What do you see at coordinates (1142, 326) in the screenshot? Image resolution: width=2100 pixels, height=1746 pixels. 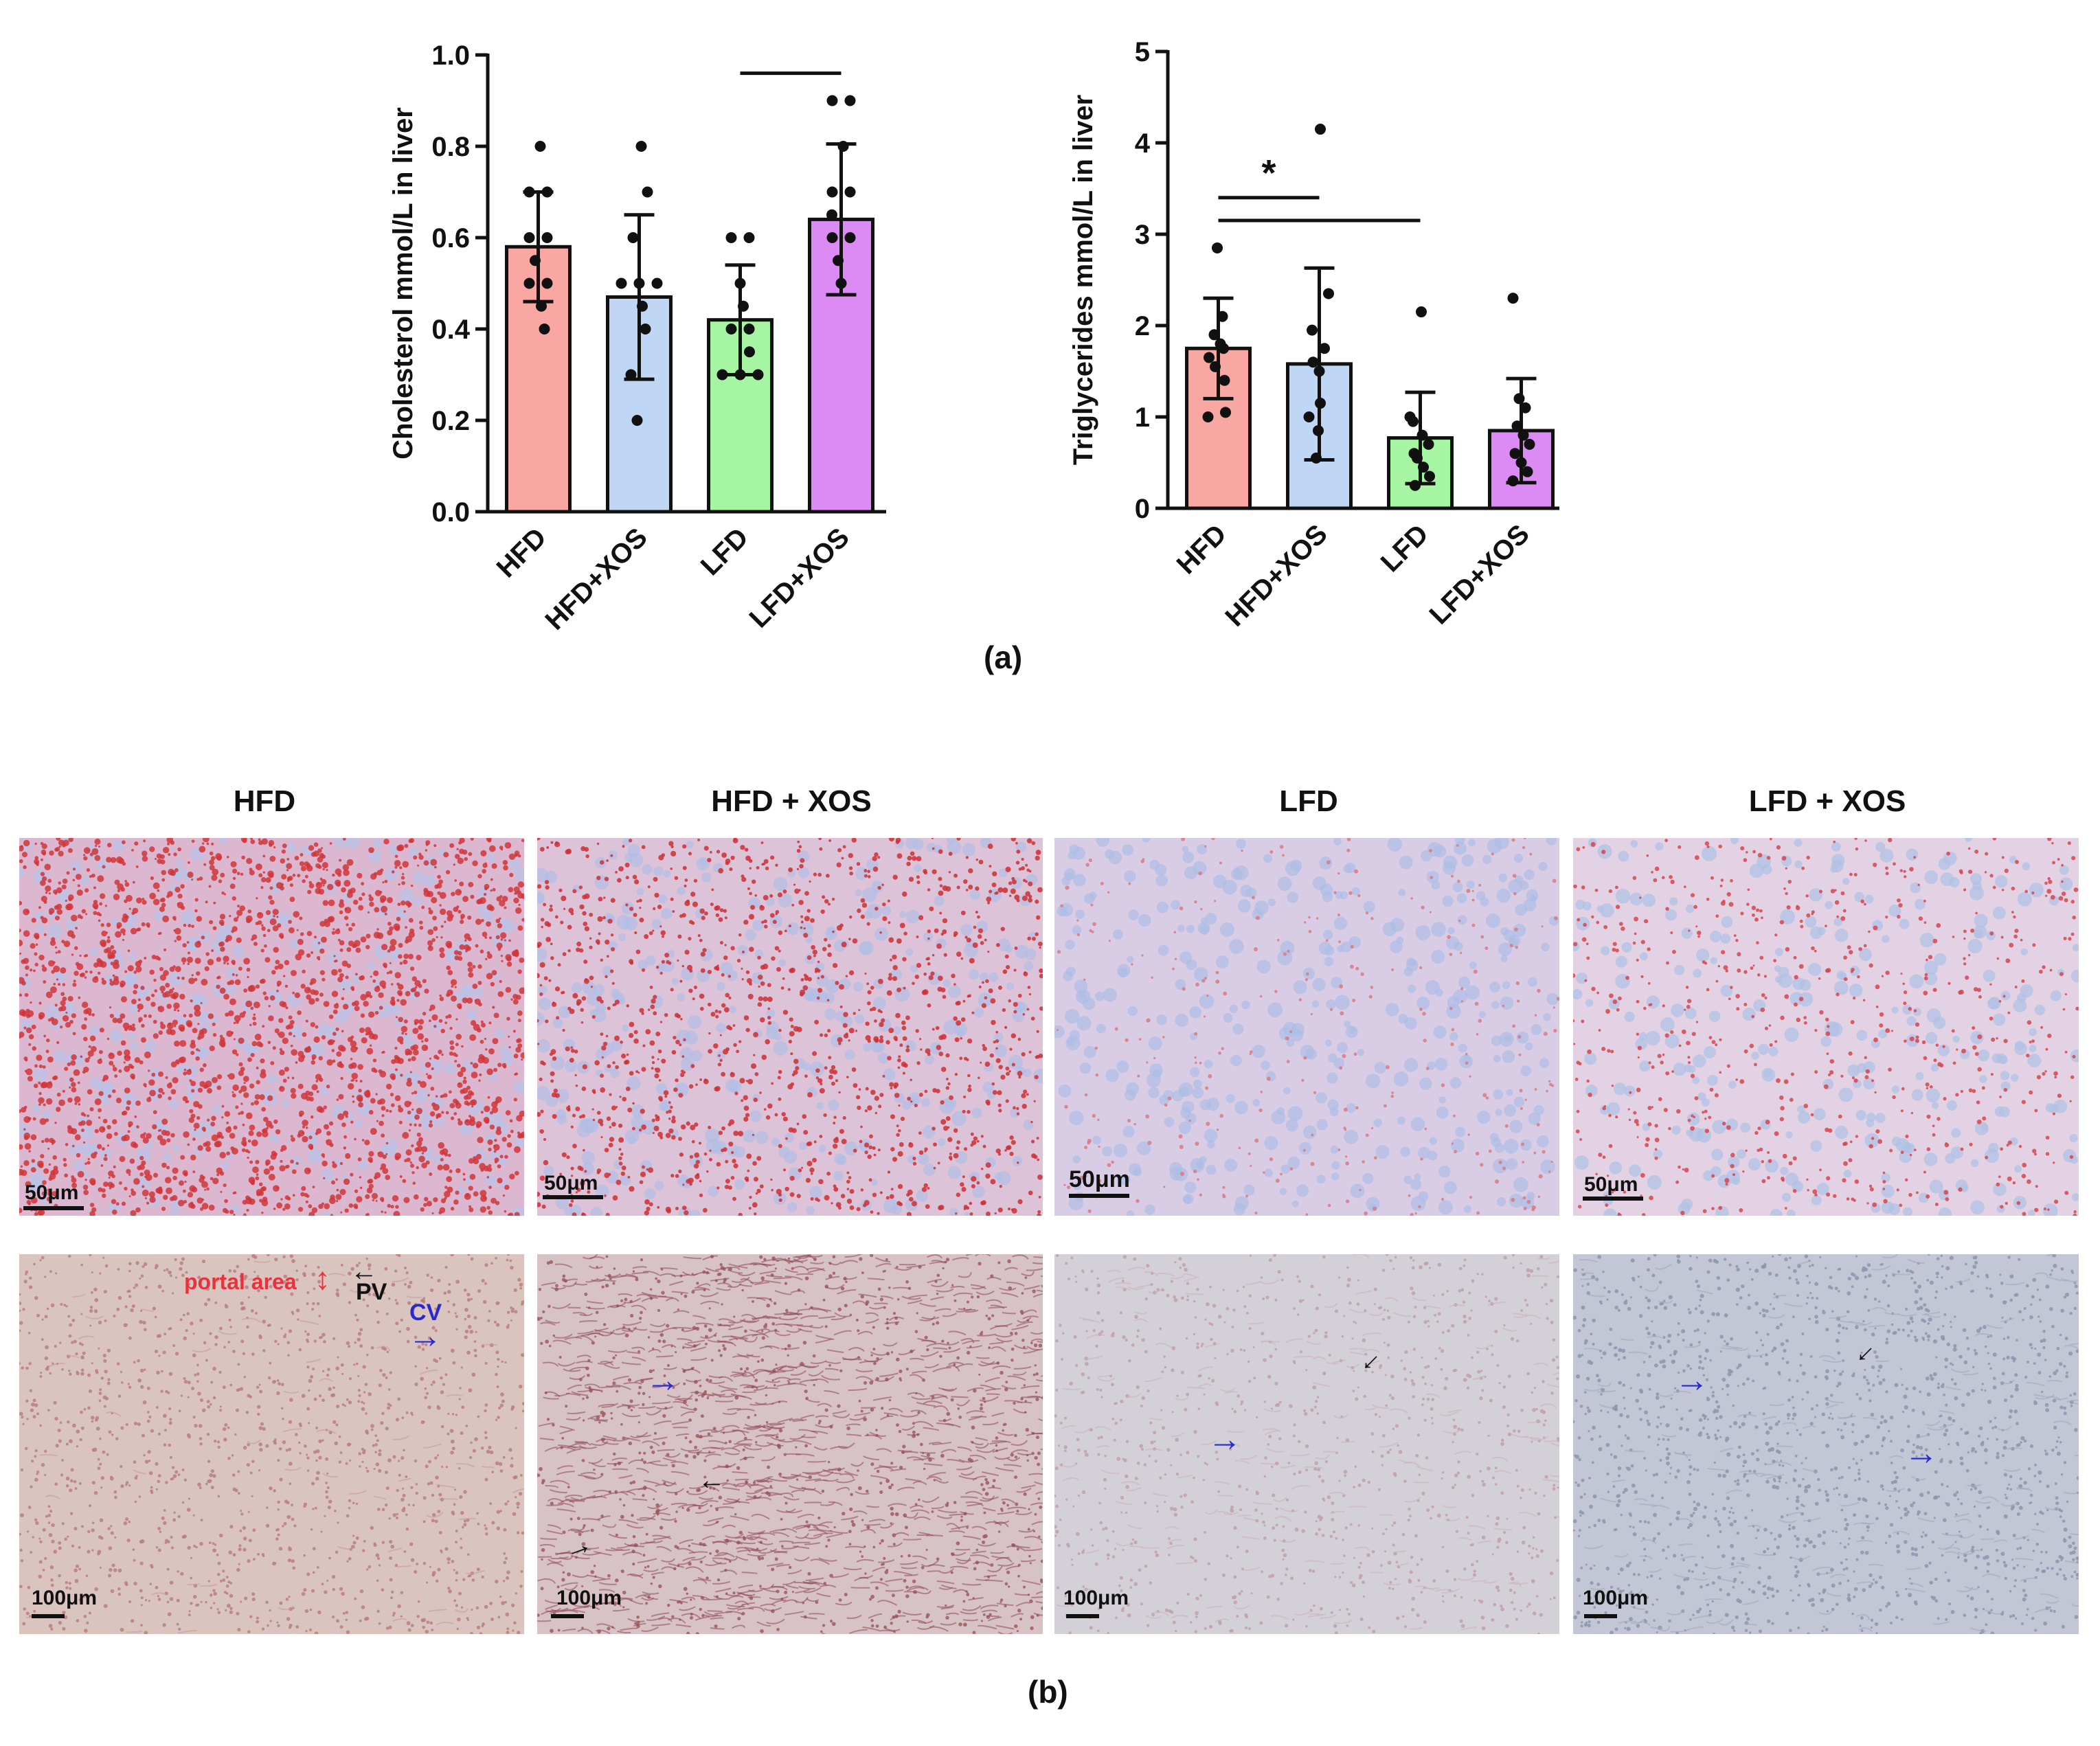 I see `y-tick-label: 2` at bounding box center [1142, 326].